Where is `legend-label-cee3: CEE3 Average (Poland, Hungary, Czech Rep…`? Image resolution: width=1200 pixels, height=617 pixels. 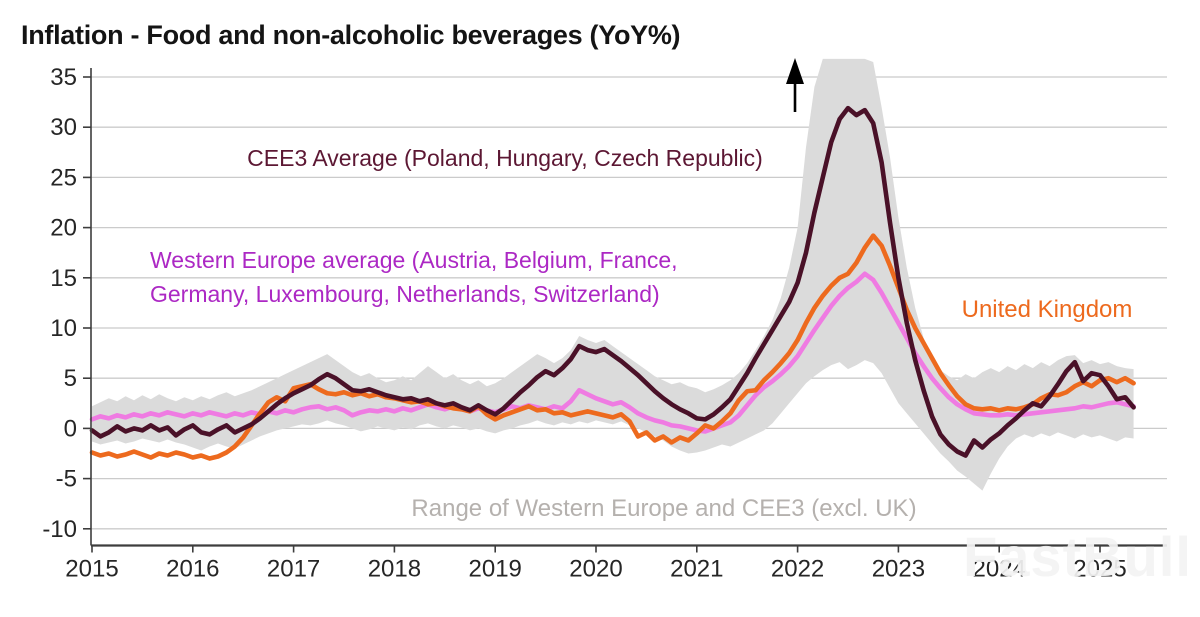
legend-label-cee3: CEE3 Average (Poland, Hungary, Czech Rep… is located at coordinates (505, 158).